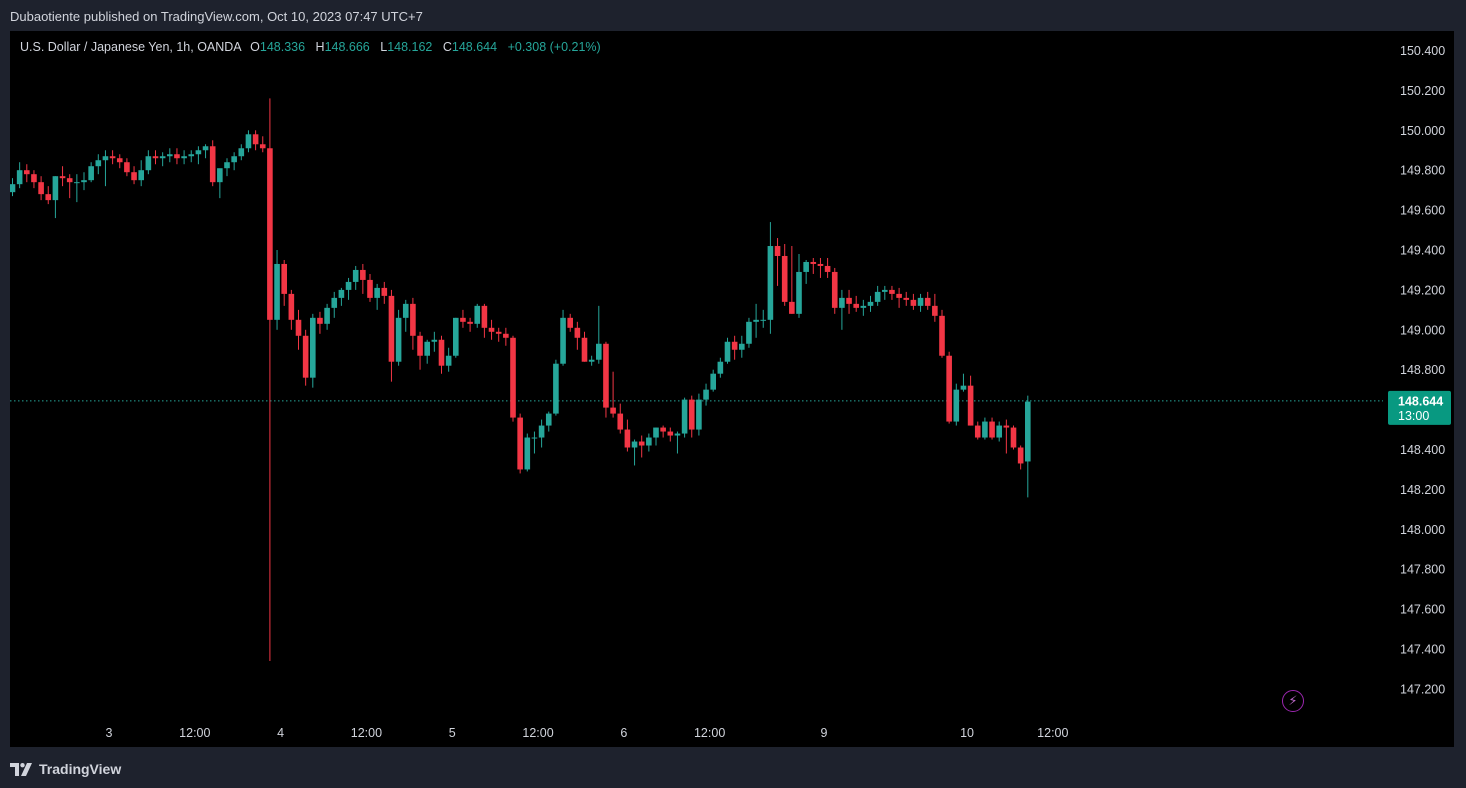 Image resolution: width=1466 pixels, height=788 pixels. I want to click on y-tick-label: 147.600, so click(1422, 610).